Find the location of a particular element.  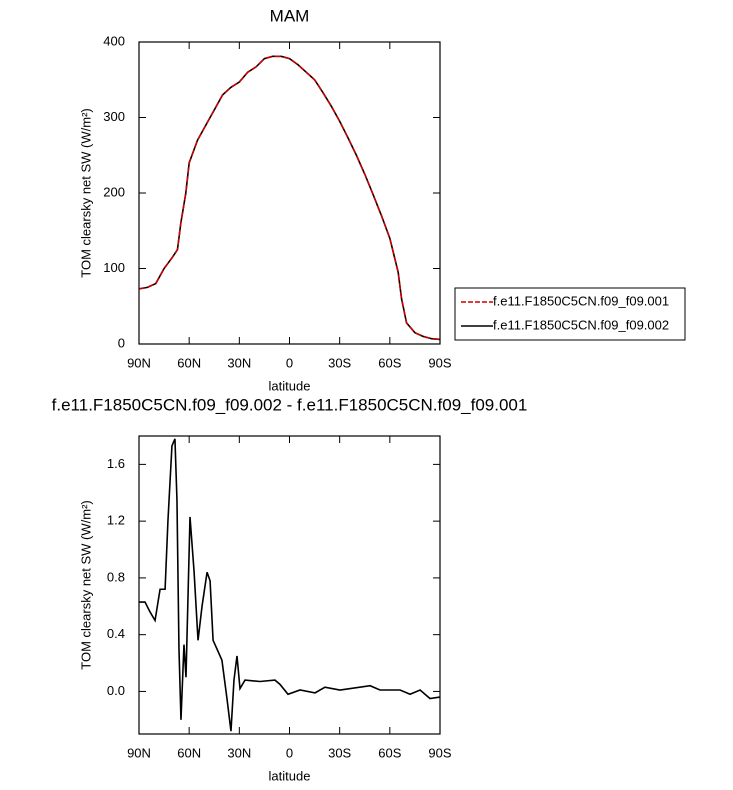

y-tick-label: 0.8 is located at coordinates (116, 576).